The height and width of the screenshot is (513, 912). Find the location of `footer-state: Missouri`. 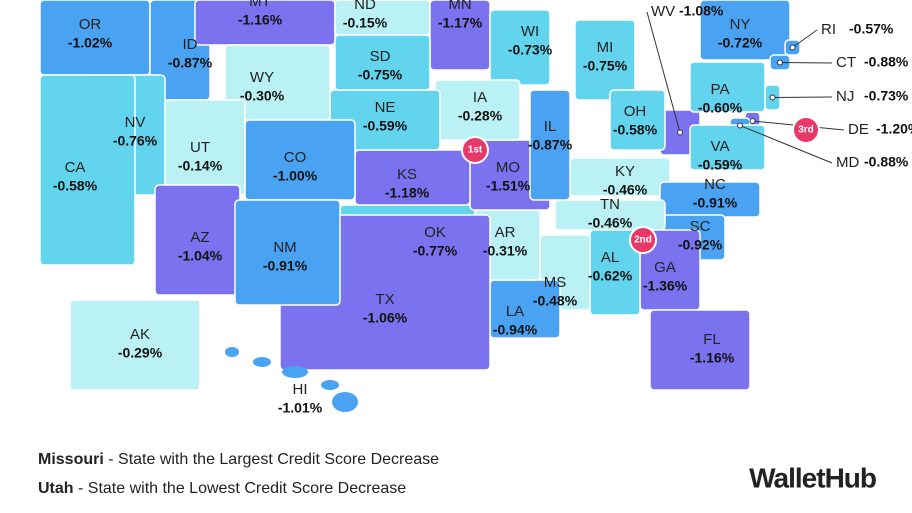

footer-state: Missouri is located at coordinates (71, 459).